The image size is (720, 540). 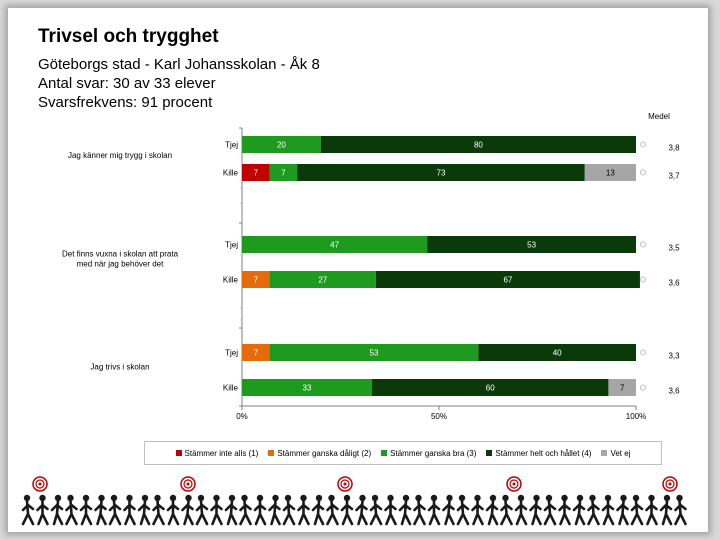 I want to click on legend-item: Vet ej, so click(x=615, y=453).